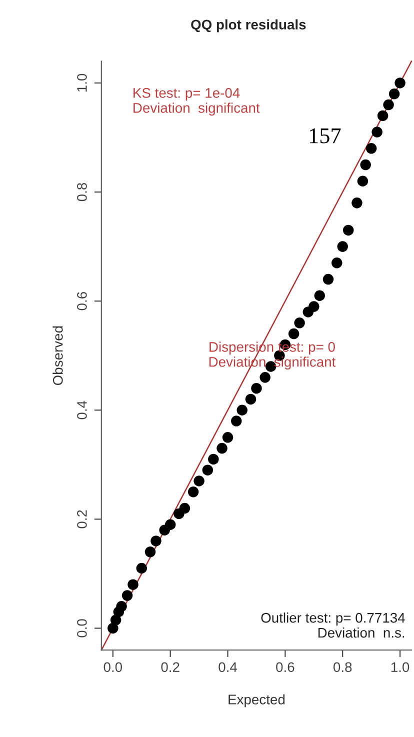  I want to click on x-tick-label: 1.0, so click(400, 667).